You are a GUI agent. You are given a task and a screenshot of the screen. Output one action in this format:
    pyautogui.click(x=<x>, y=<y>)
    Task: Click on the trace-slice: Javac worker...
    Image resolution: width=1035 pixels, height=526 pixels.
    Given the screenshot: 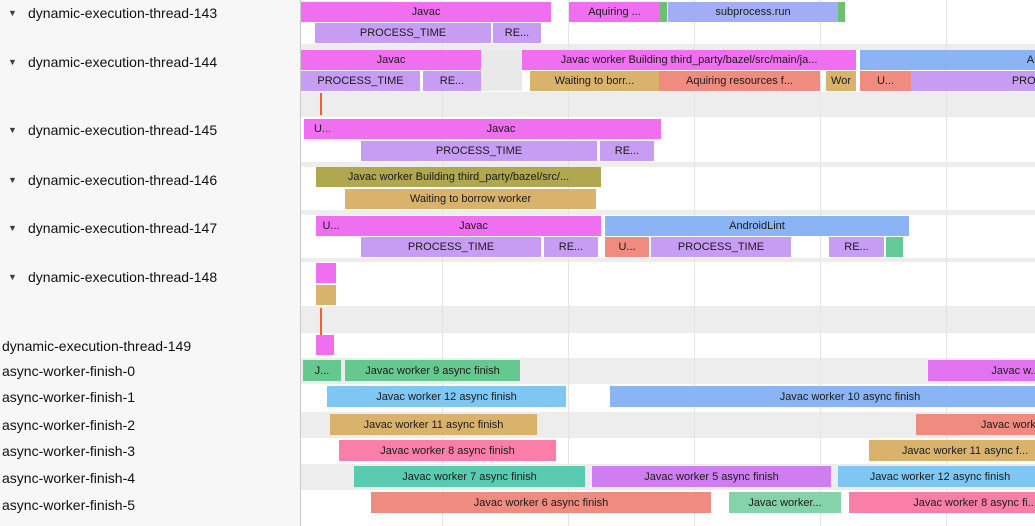 What is the action you would take?
    pyautogui.click(x=785, y=502)
    